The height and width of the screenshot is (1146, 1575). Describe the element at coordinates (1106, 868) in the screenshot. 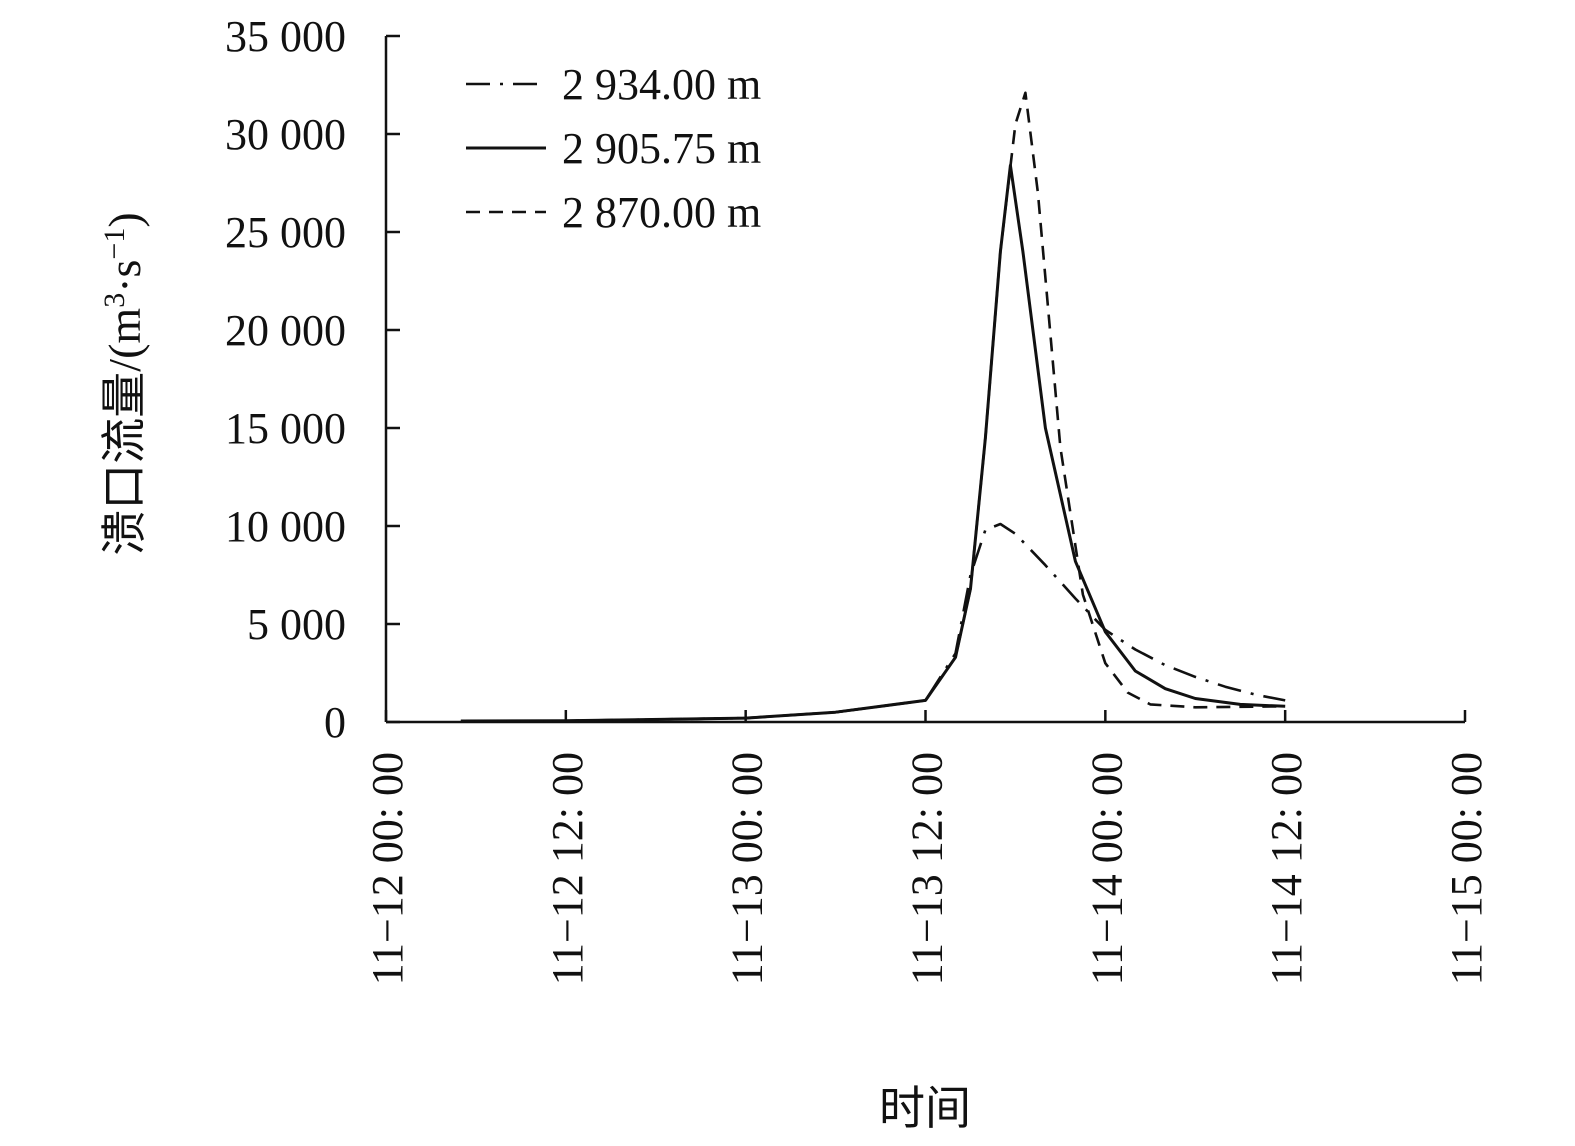

I see `x-tick-label: 11−14 00: 00` at that location.